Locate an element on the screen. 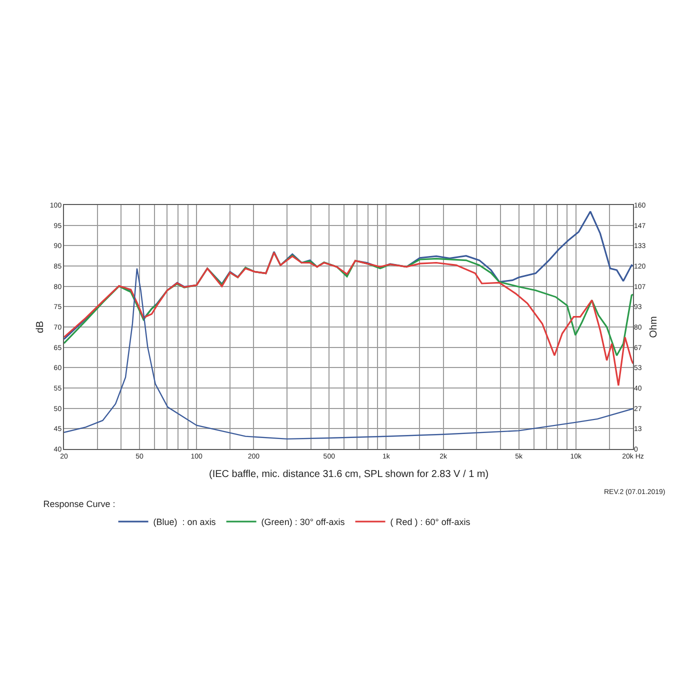 This screenshot has width=700, height=700. legend-label: (Blue) : on axis is located at coordinates (184, 522).